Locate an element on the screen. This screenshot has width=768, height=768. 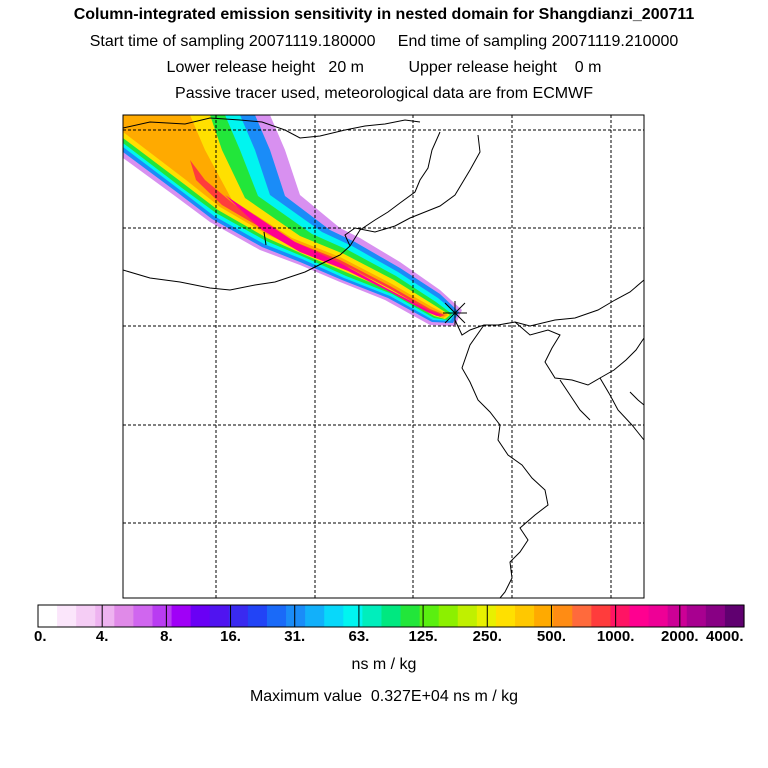
sensitivity-field is located at coordinates (292, 220).